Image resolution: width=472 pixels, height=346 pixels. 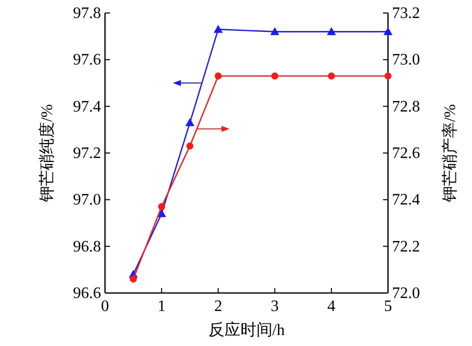 What do you see at coordinates (246, 330) in the screenshot?
I see `x-axis-title: 反应时间/h` at bounding box center [246, 330].